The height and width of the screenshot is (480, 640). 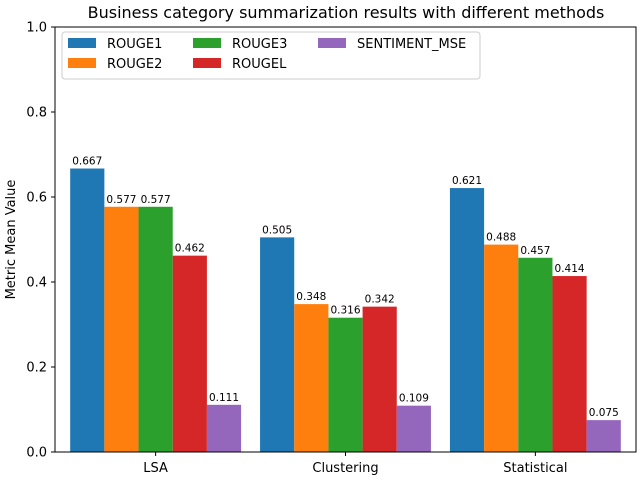 What do you see at coordinates (569, 364) in the screenshot?
I see `bar-rougel-statistical` at bounding box center [569, 364].